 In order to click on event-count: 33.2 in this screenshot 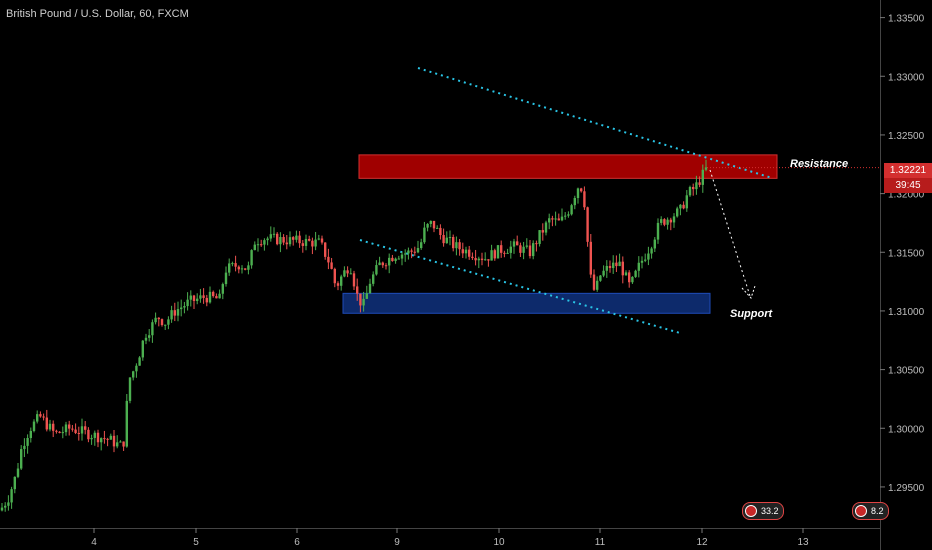, I will do `click(770, 511)`.